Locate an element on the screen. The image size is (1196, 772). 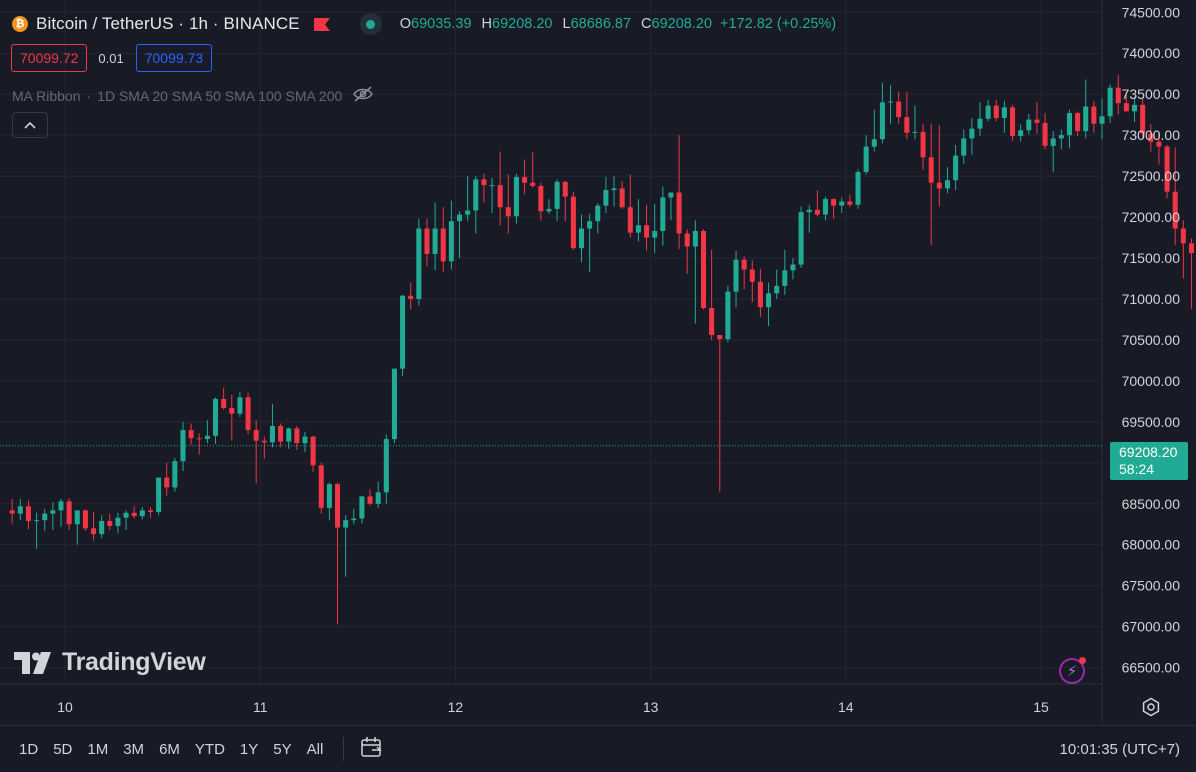
clock-timezone: 10:01:35 (UTC+7) is located at coordinates (1119, 749).